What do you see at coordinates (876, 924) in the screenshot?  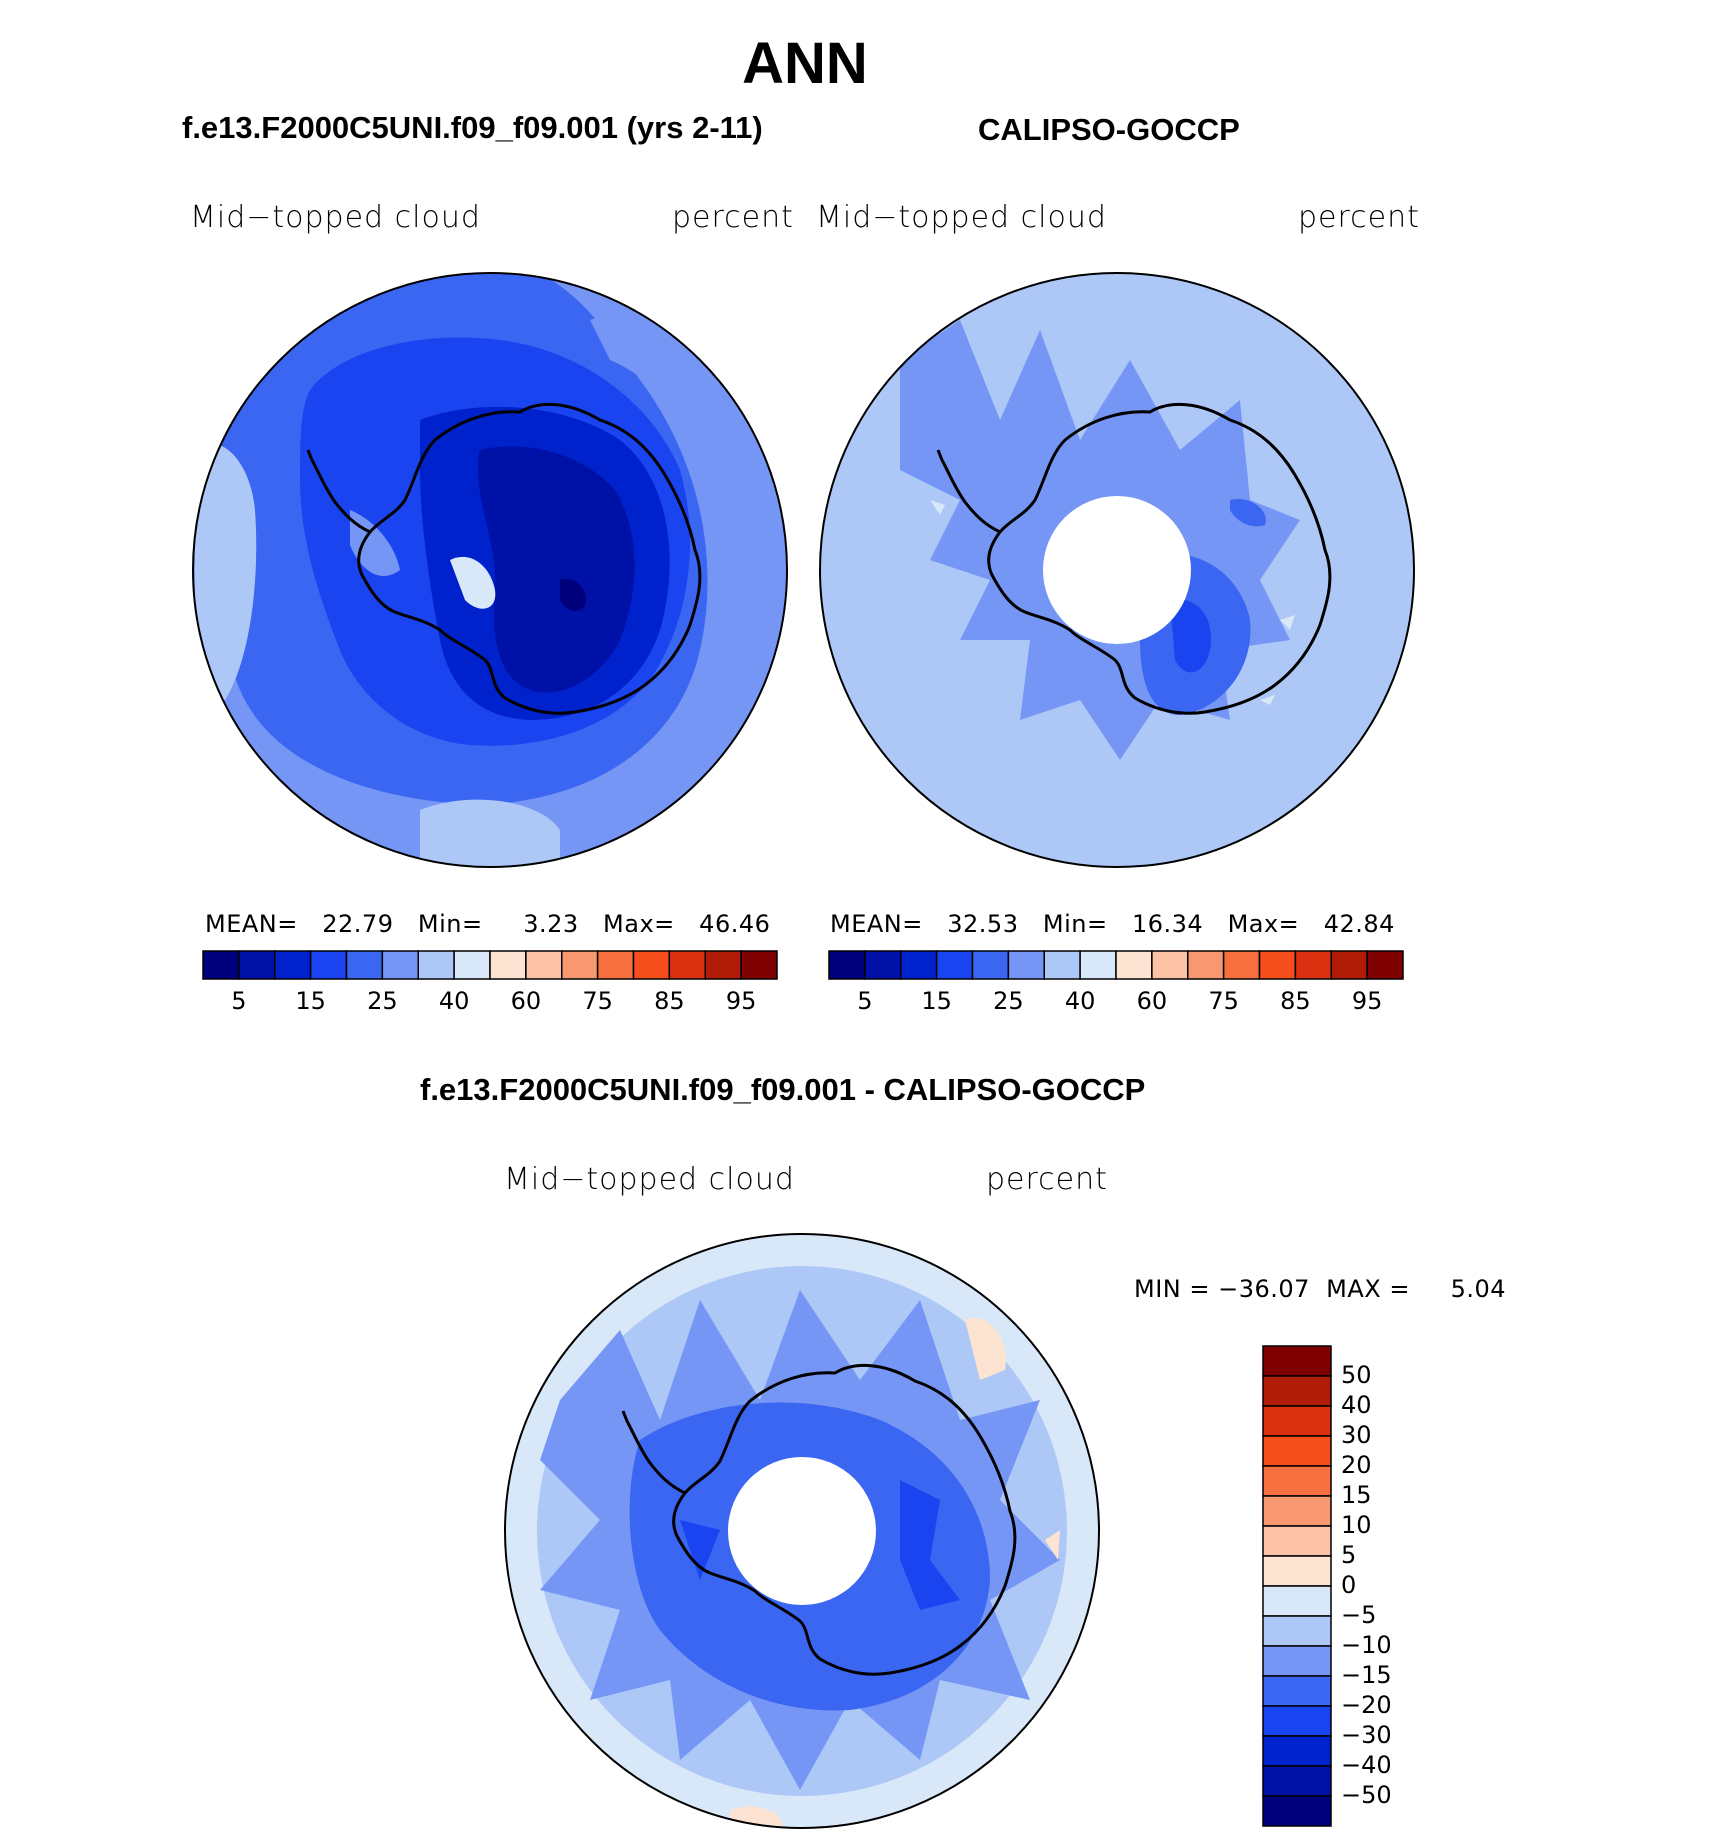 I see `obs-mean-label: MEAN=` at bounding box center [876, 924].